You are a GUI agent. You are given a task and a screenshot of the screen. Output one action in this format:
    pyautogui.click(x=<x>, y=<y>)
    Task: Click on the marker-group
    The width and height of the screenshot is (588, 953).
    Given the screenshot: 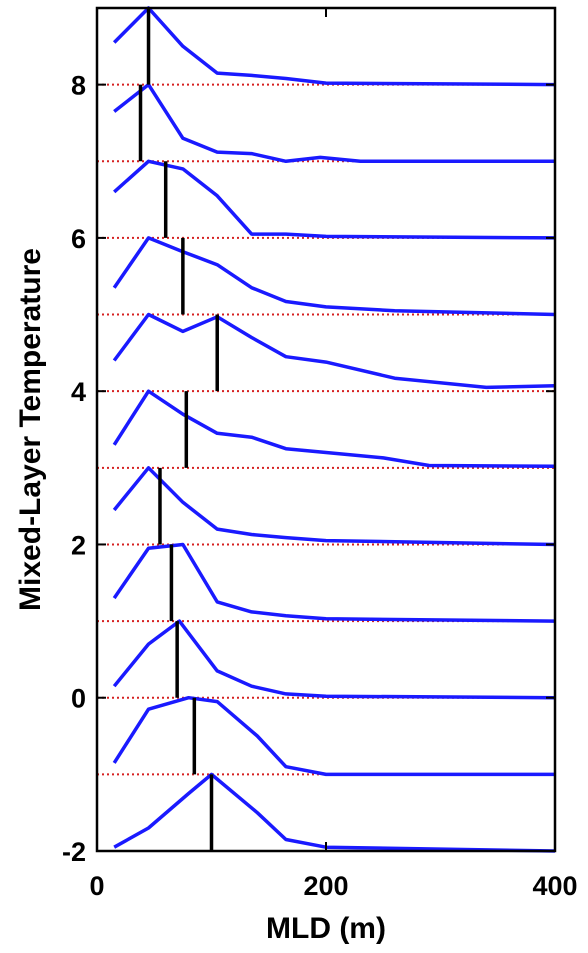 What is the action you would take?
    pyautogui.click(x=178, y=429)
    